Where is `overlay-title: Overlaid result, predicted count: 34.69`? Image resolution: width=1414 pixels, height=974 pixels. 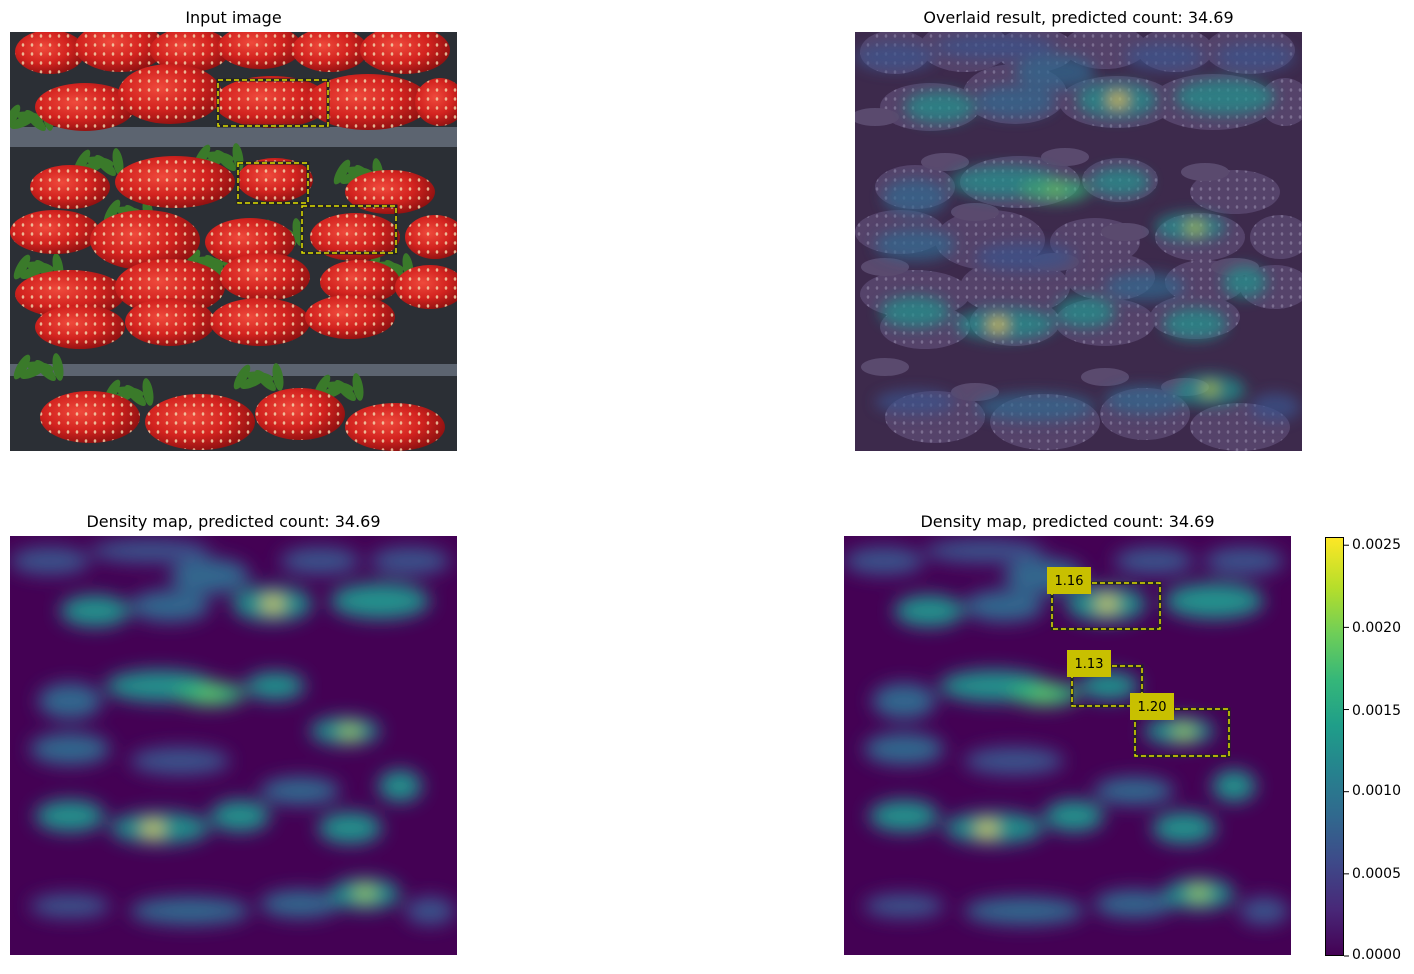
overlay-title: Overlaid result, predicted count: 34.69 is located at coordinates (1078, 17).